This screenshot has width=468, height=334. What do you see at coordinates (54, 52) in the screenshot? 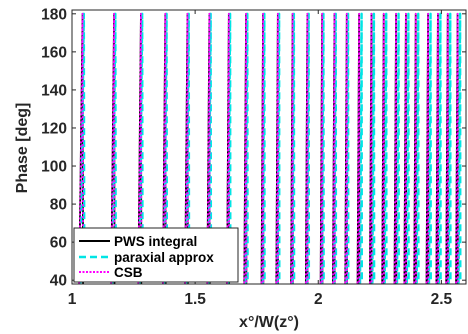
I see `y-tick-label: 160` at bounding box center [54, 52].